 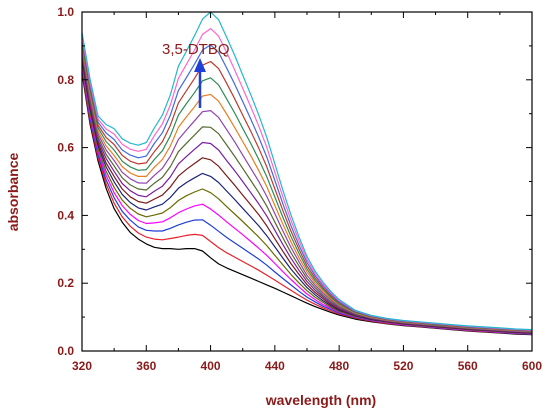 What do you see at coordinates (82, 366) in the screenshot?
I see `x-tick-label: 320` at bounding box center [82, 366].